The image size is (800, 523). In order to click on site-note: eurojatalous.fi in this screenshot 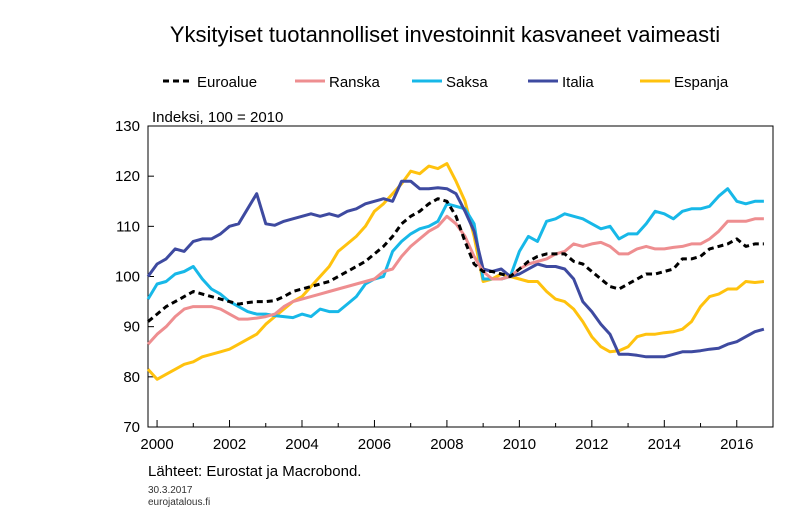, I will do `click(179, 502)`.